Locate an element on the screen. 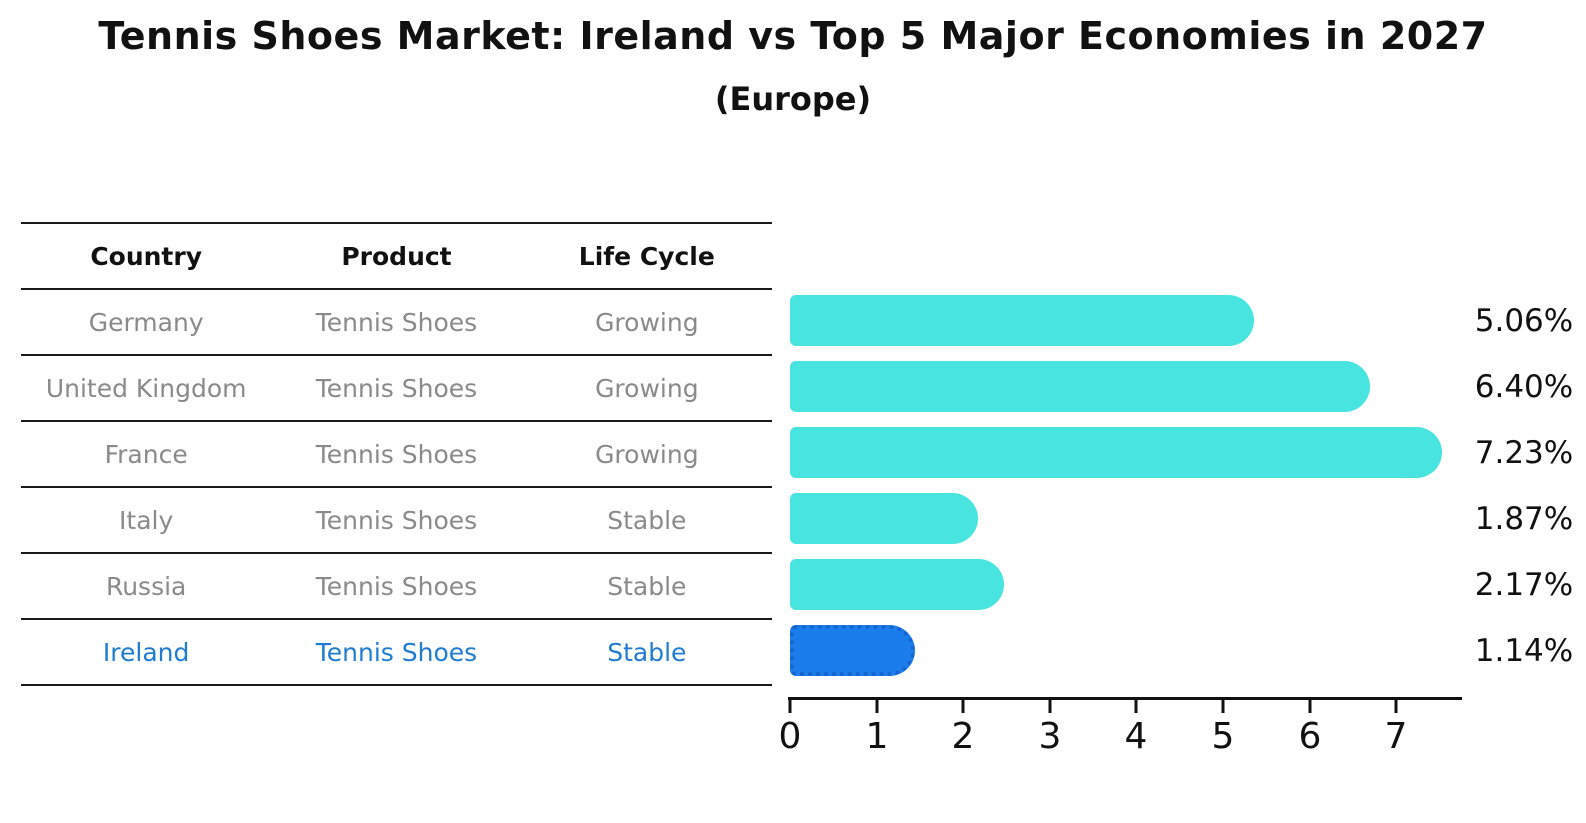 The height and width of the screenshot is (823, 1586). x-tick-label: 7 is located at coordinates (1396, 736).